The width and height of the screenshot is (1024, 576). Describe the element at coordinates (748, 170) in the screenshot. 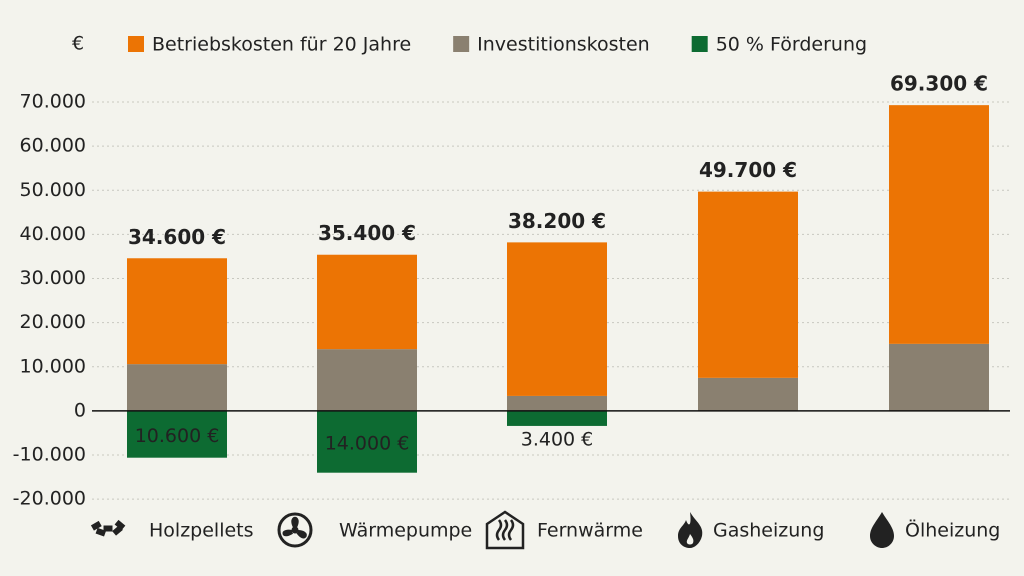

I see `total-label: 49.700 €` at that location.